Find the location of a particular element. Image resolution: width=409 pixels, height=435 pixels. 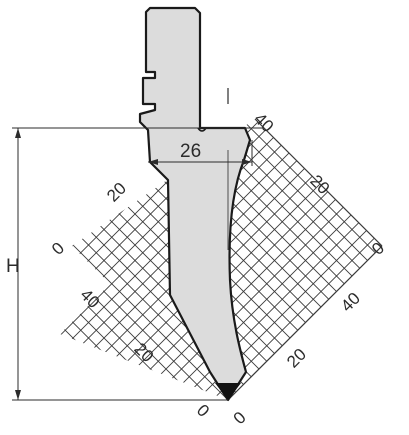

height-label: H is located at coordinates (13, 266).